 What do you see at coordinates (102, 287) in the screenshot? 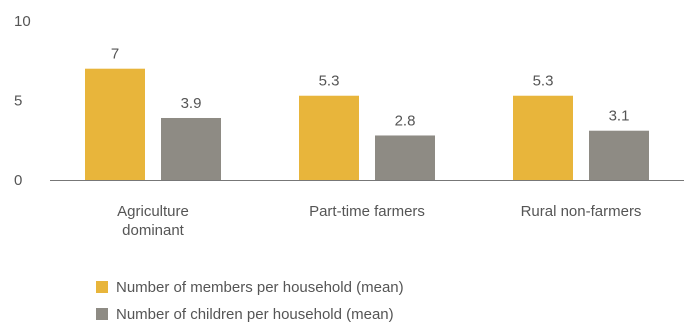
I see `legend-swatch-members` at bounding box center [102, 287].